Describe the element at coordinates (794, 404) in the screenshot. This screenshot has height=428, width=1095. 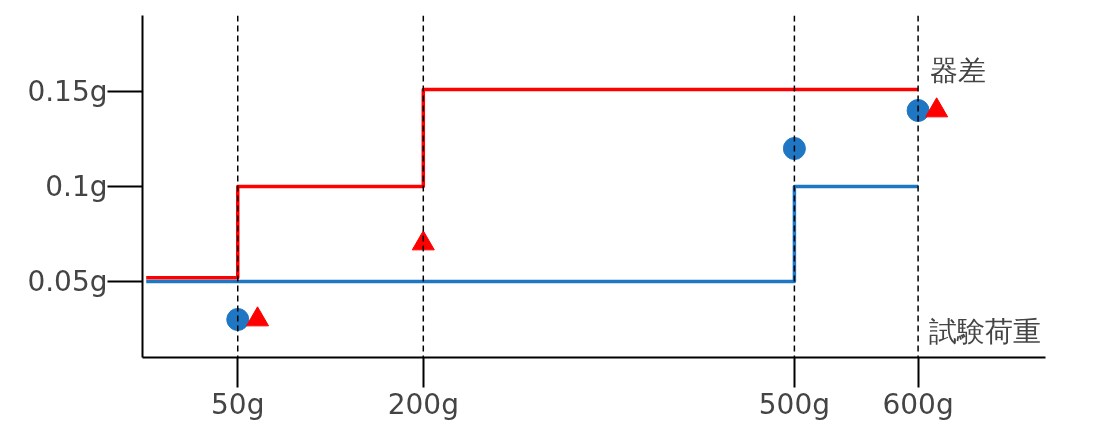
I see `x-tick-label: 500g` at that location.